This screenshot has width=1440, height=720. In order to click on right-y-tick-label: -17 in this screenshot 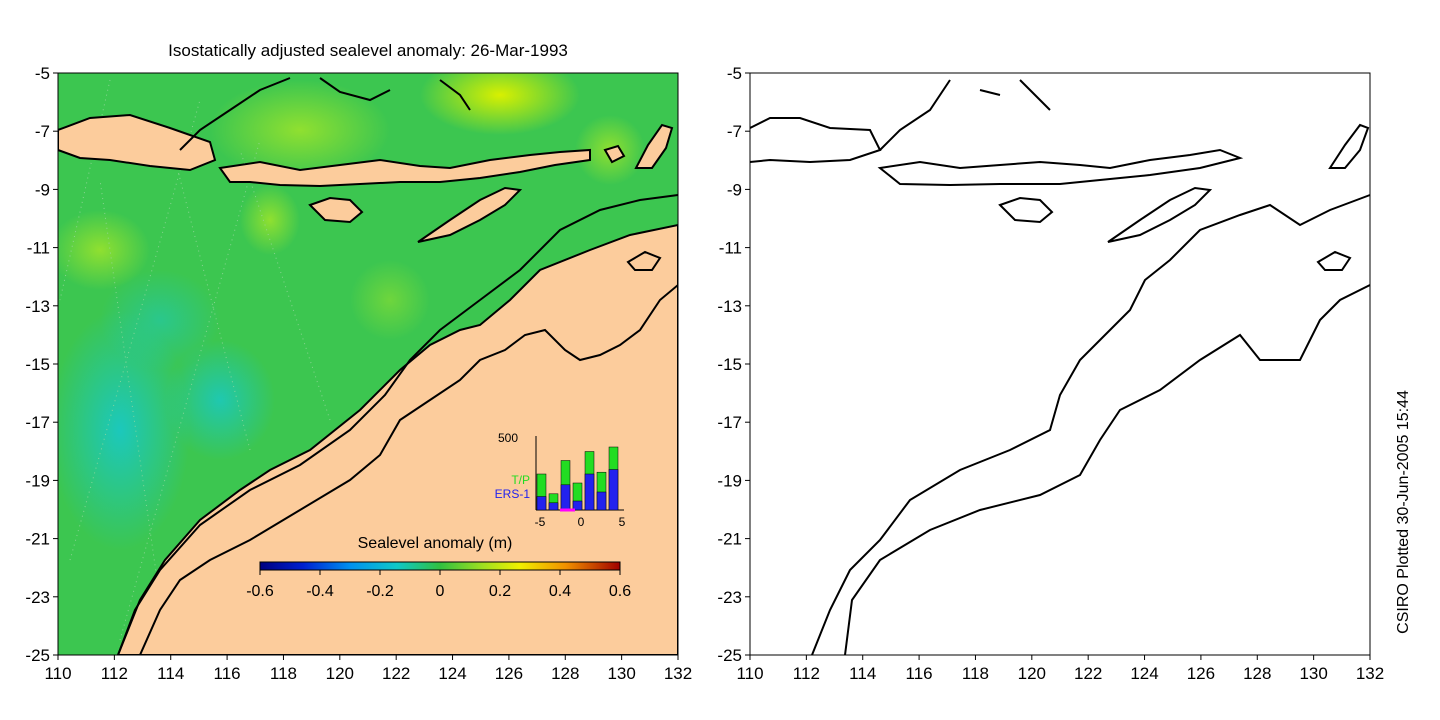, I will do `click(729, 422)`.